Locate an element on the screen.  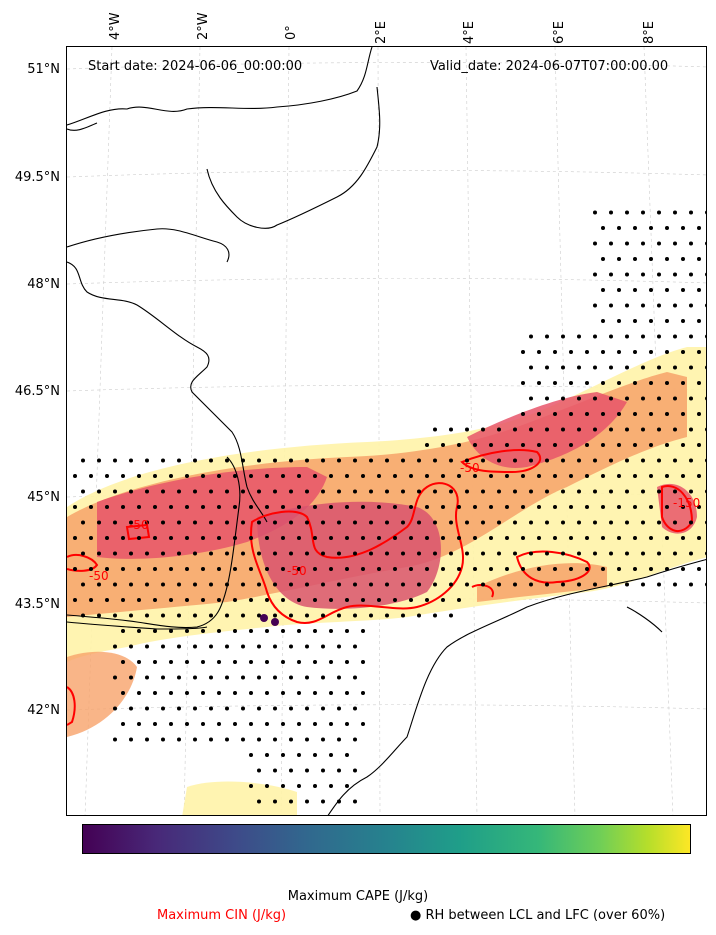
lat-label-43-5: 43.5°N is located at coordinates (37, 604).